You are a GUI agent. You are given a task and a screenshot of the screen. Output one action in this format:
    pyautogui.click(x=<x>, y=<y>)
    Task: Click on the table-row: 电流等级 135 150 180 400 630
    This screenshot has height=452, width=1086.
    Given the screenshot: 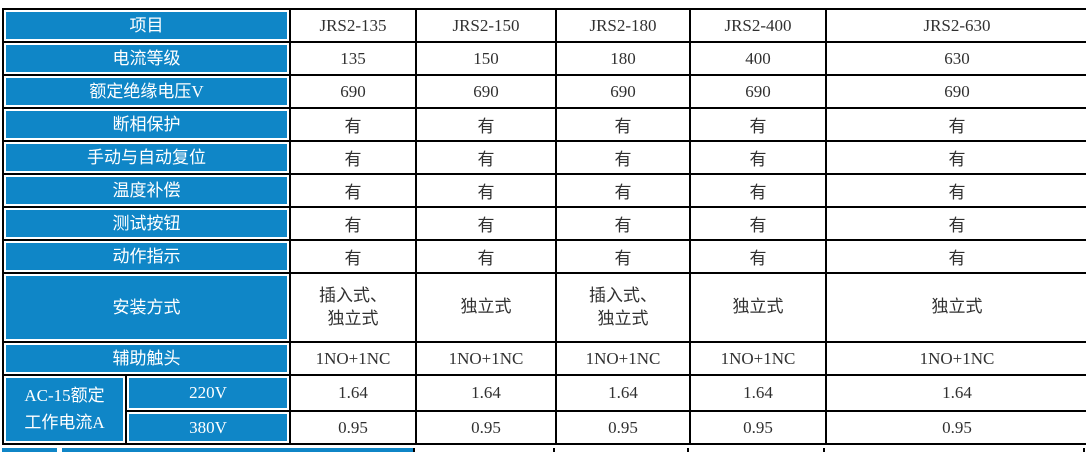 What is the action you would take?
    pyautogui.click(x=544, y=58)
    